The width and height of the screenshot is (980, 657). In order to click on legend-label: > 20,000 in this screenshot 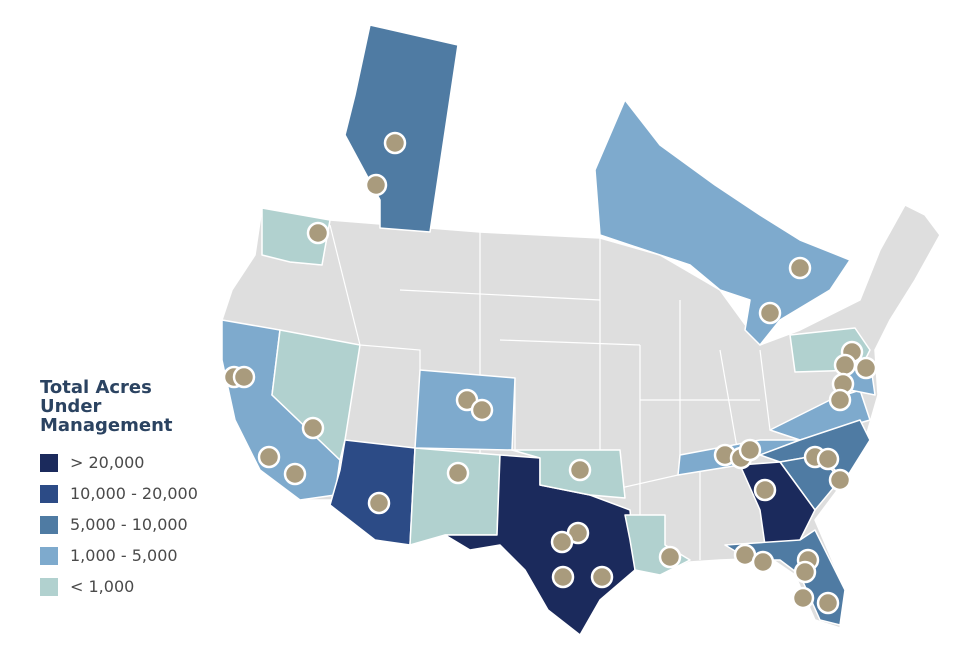, I will do `click(107, 462)`.